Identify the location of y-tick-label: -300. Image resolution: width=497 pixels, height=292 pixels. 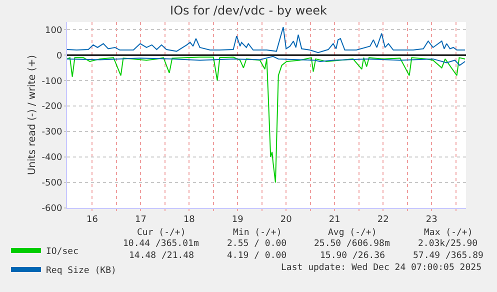
(52, 133).